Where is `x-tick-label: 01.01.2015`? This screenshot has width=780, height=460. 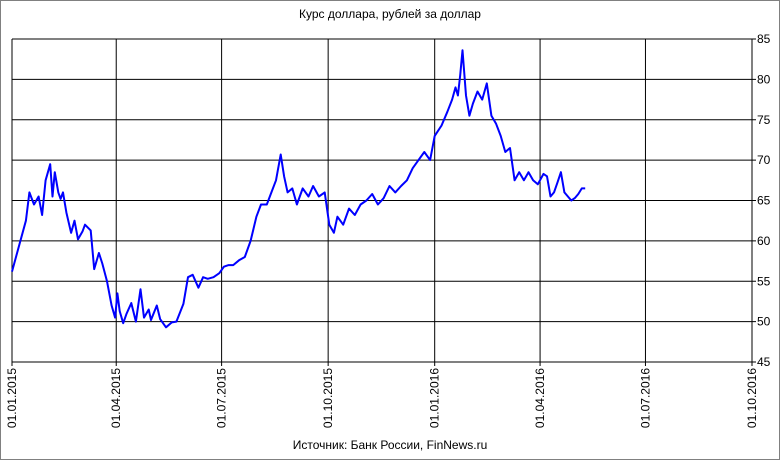 x-tick-label: 01.01.2015 is located at coordinates (12, 398).